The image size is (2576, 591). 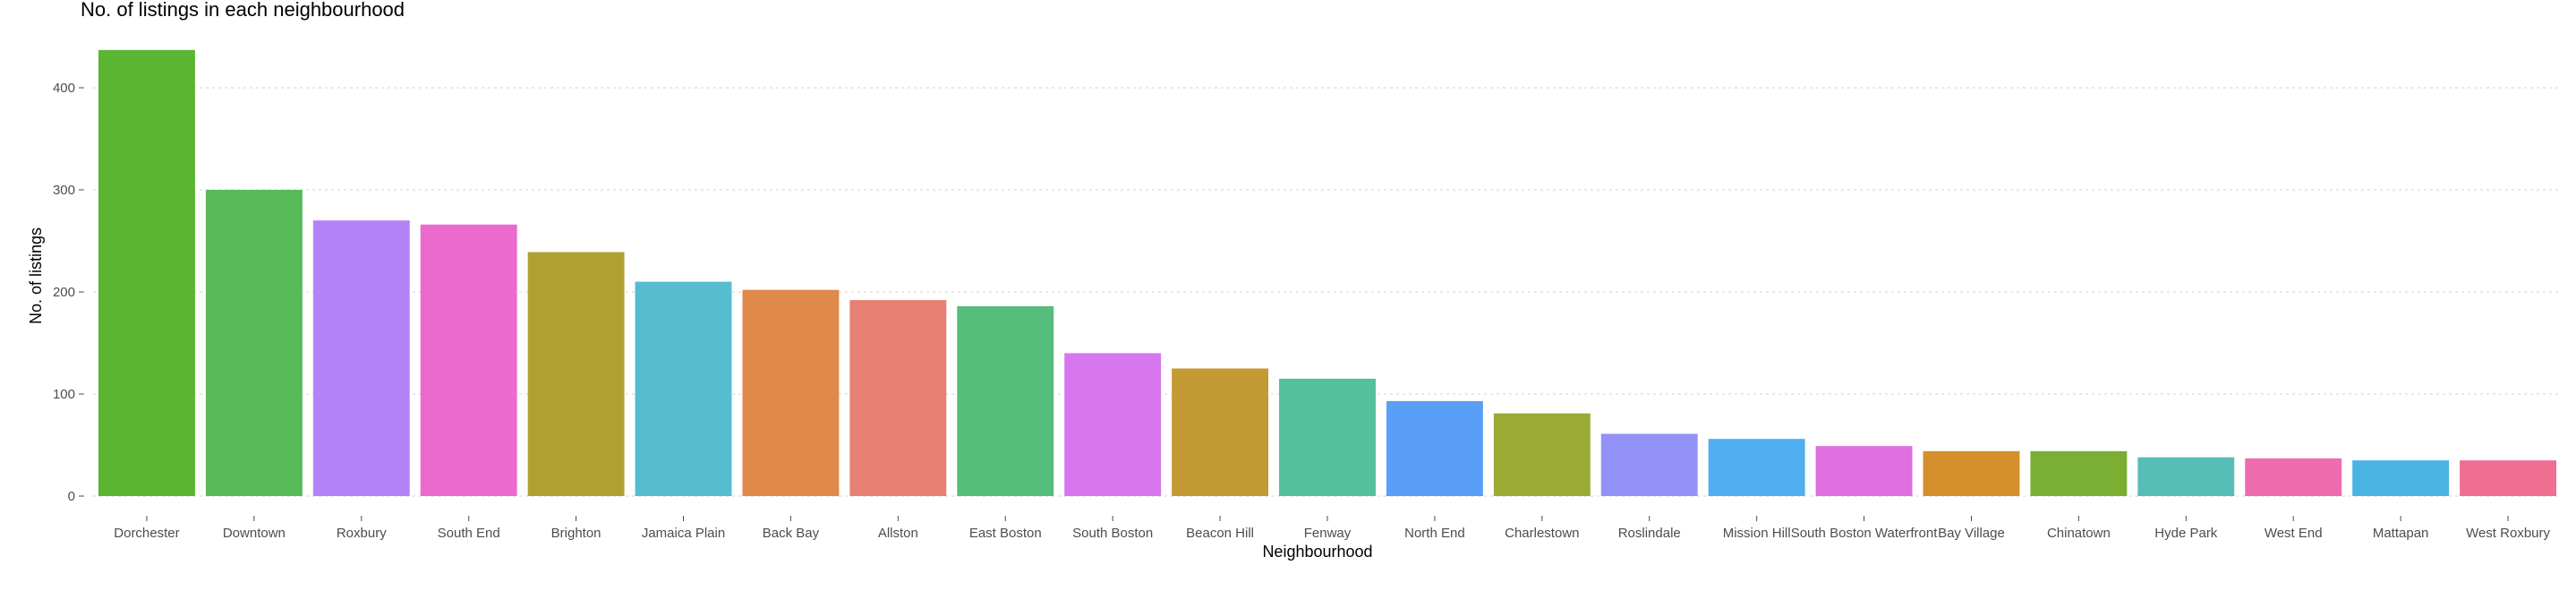 I want to click on x-tick-label: Allston, so click(x=898, y=534).